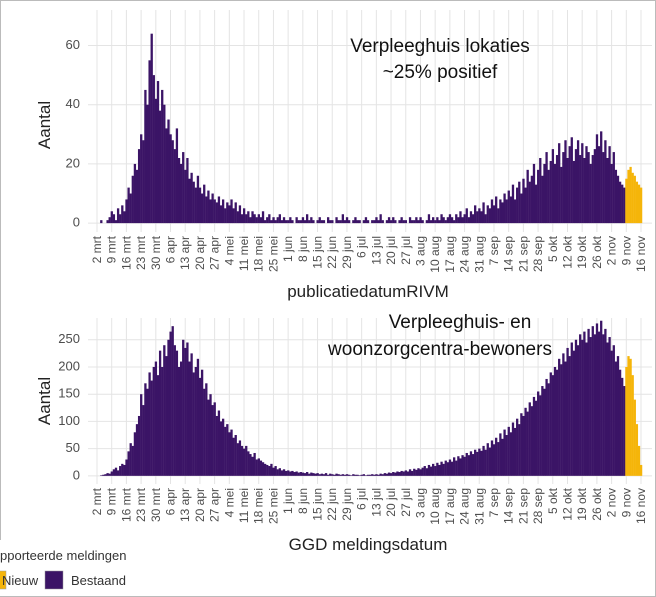  Describe the element at coordinates (567, 503) in the screenshot. I see `x-tick-label: 12 okt` at that location.